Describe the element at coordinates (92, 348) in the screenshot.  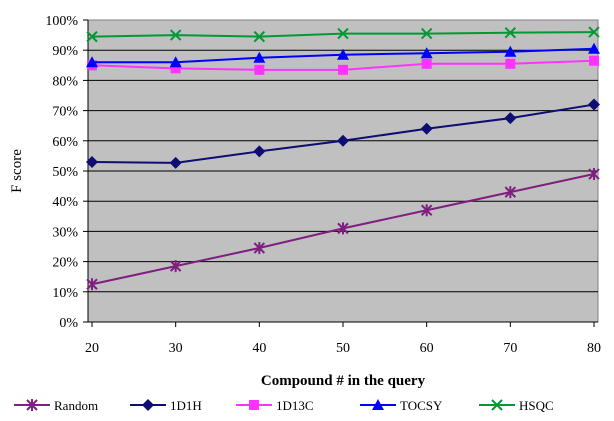
I see `x-tick-label: 20` at that location.